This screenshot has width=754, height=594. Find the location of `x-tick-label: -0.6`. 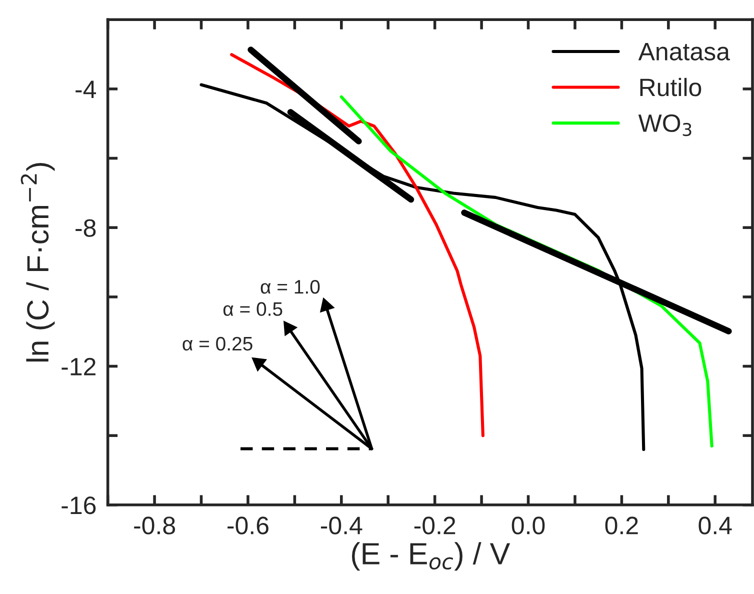

x-tick-label: -0.6 is located at coordinates (248, 525).